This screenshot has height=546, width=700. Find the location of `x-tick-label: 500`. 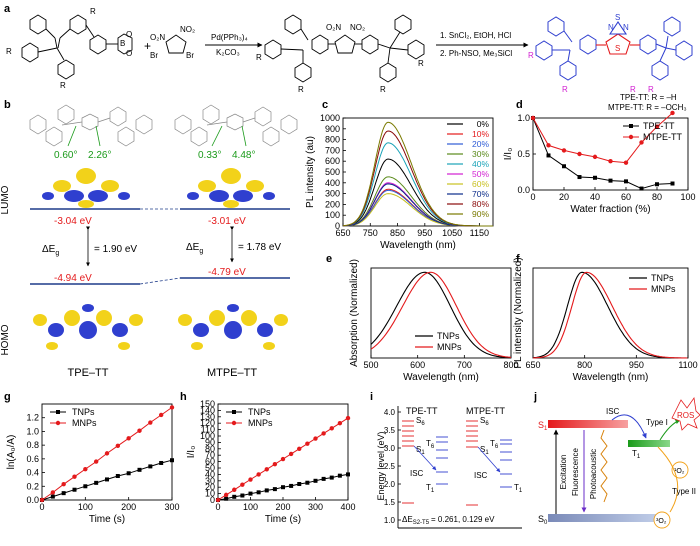

x-tick-label: 500 is located at coordinates (370, 365).